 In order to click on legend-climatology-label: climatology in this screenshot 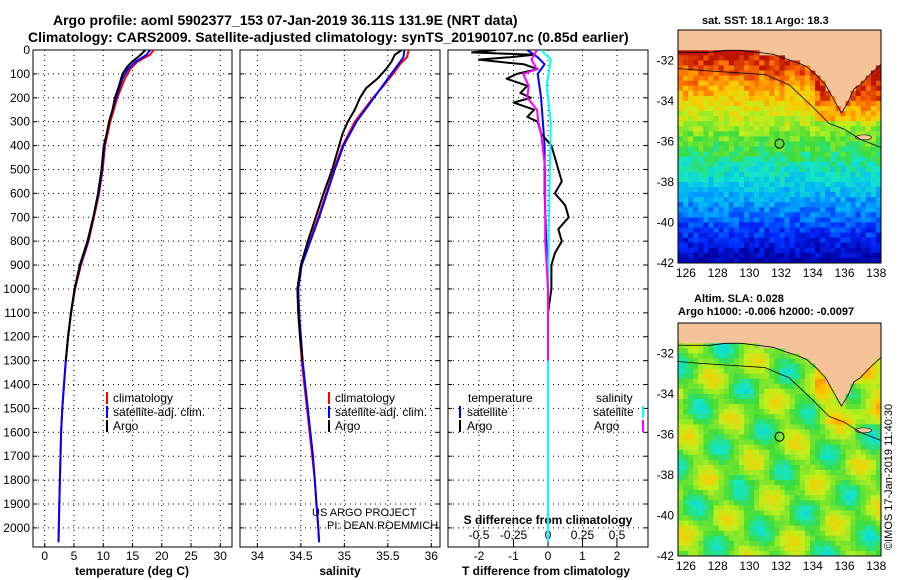, I will do `click(365, 398)`.